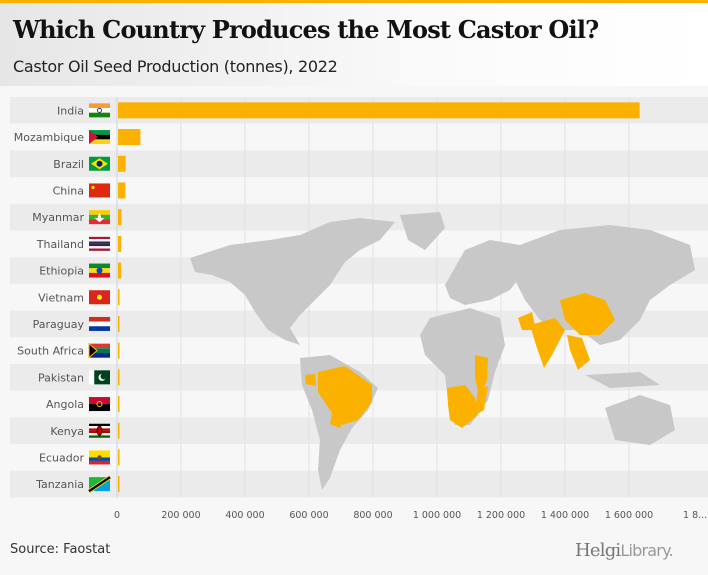 Image resolution: width=708 pixels, height=575 pixels. Describe the element at coordinates (65, 404) in the screenshot. I see `category-label: Angola` at that location.